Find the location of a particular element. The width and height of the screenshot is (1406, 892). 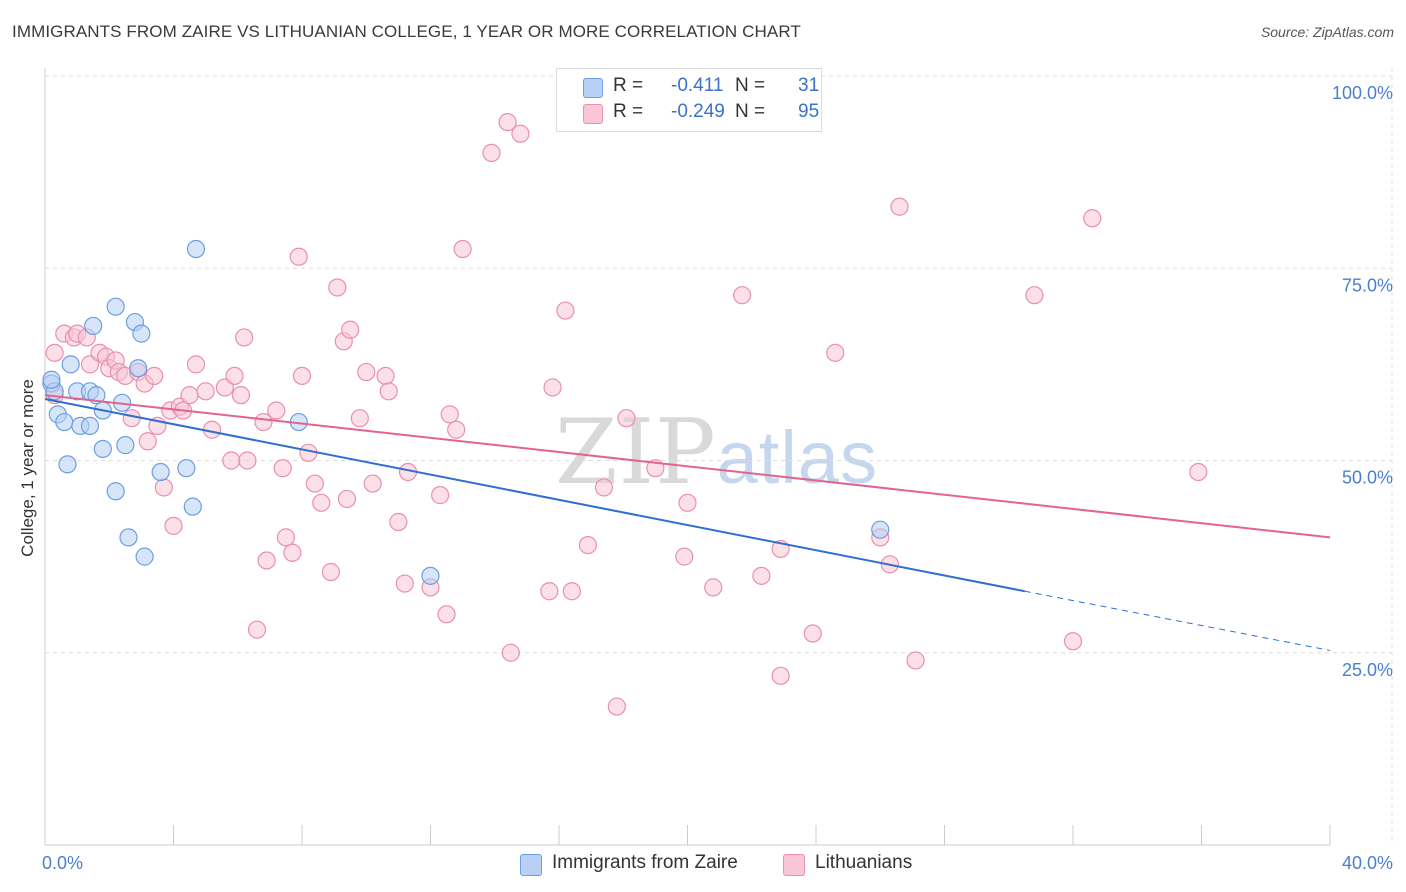

legend: Immigrants from Zaire Lithuanians is located at coordinates (703, 865).